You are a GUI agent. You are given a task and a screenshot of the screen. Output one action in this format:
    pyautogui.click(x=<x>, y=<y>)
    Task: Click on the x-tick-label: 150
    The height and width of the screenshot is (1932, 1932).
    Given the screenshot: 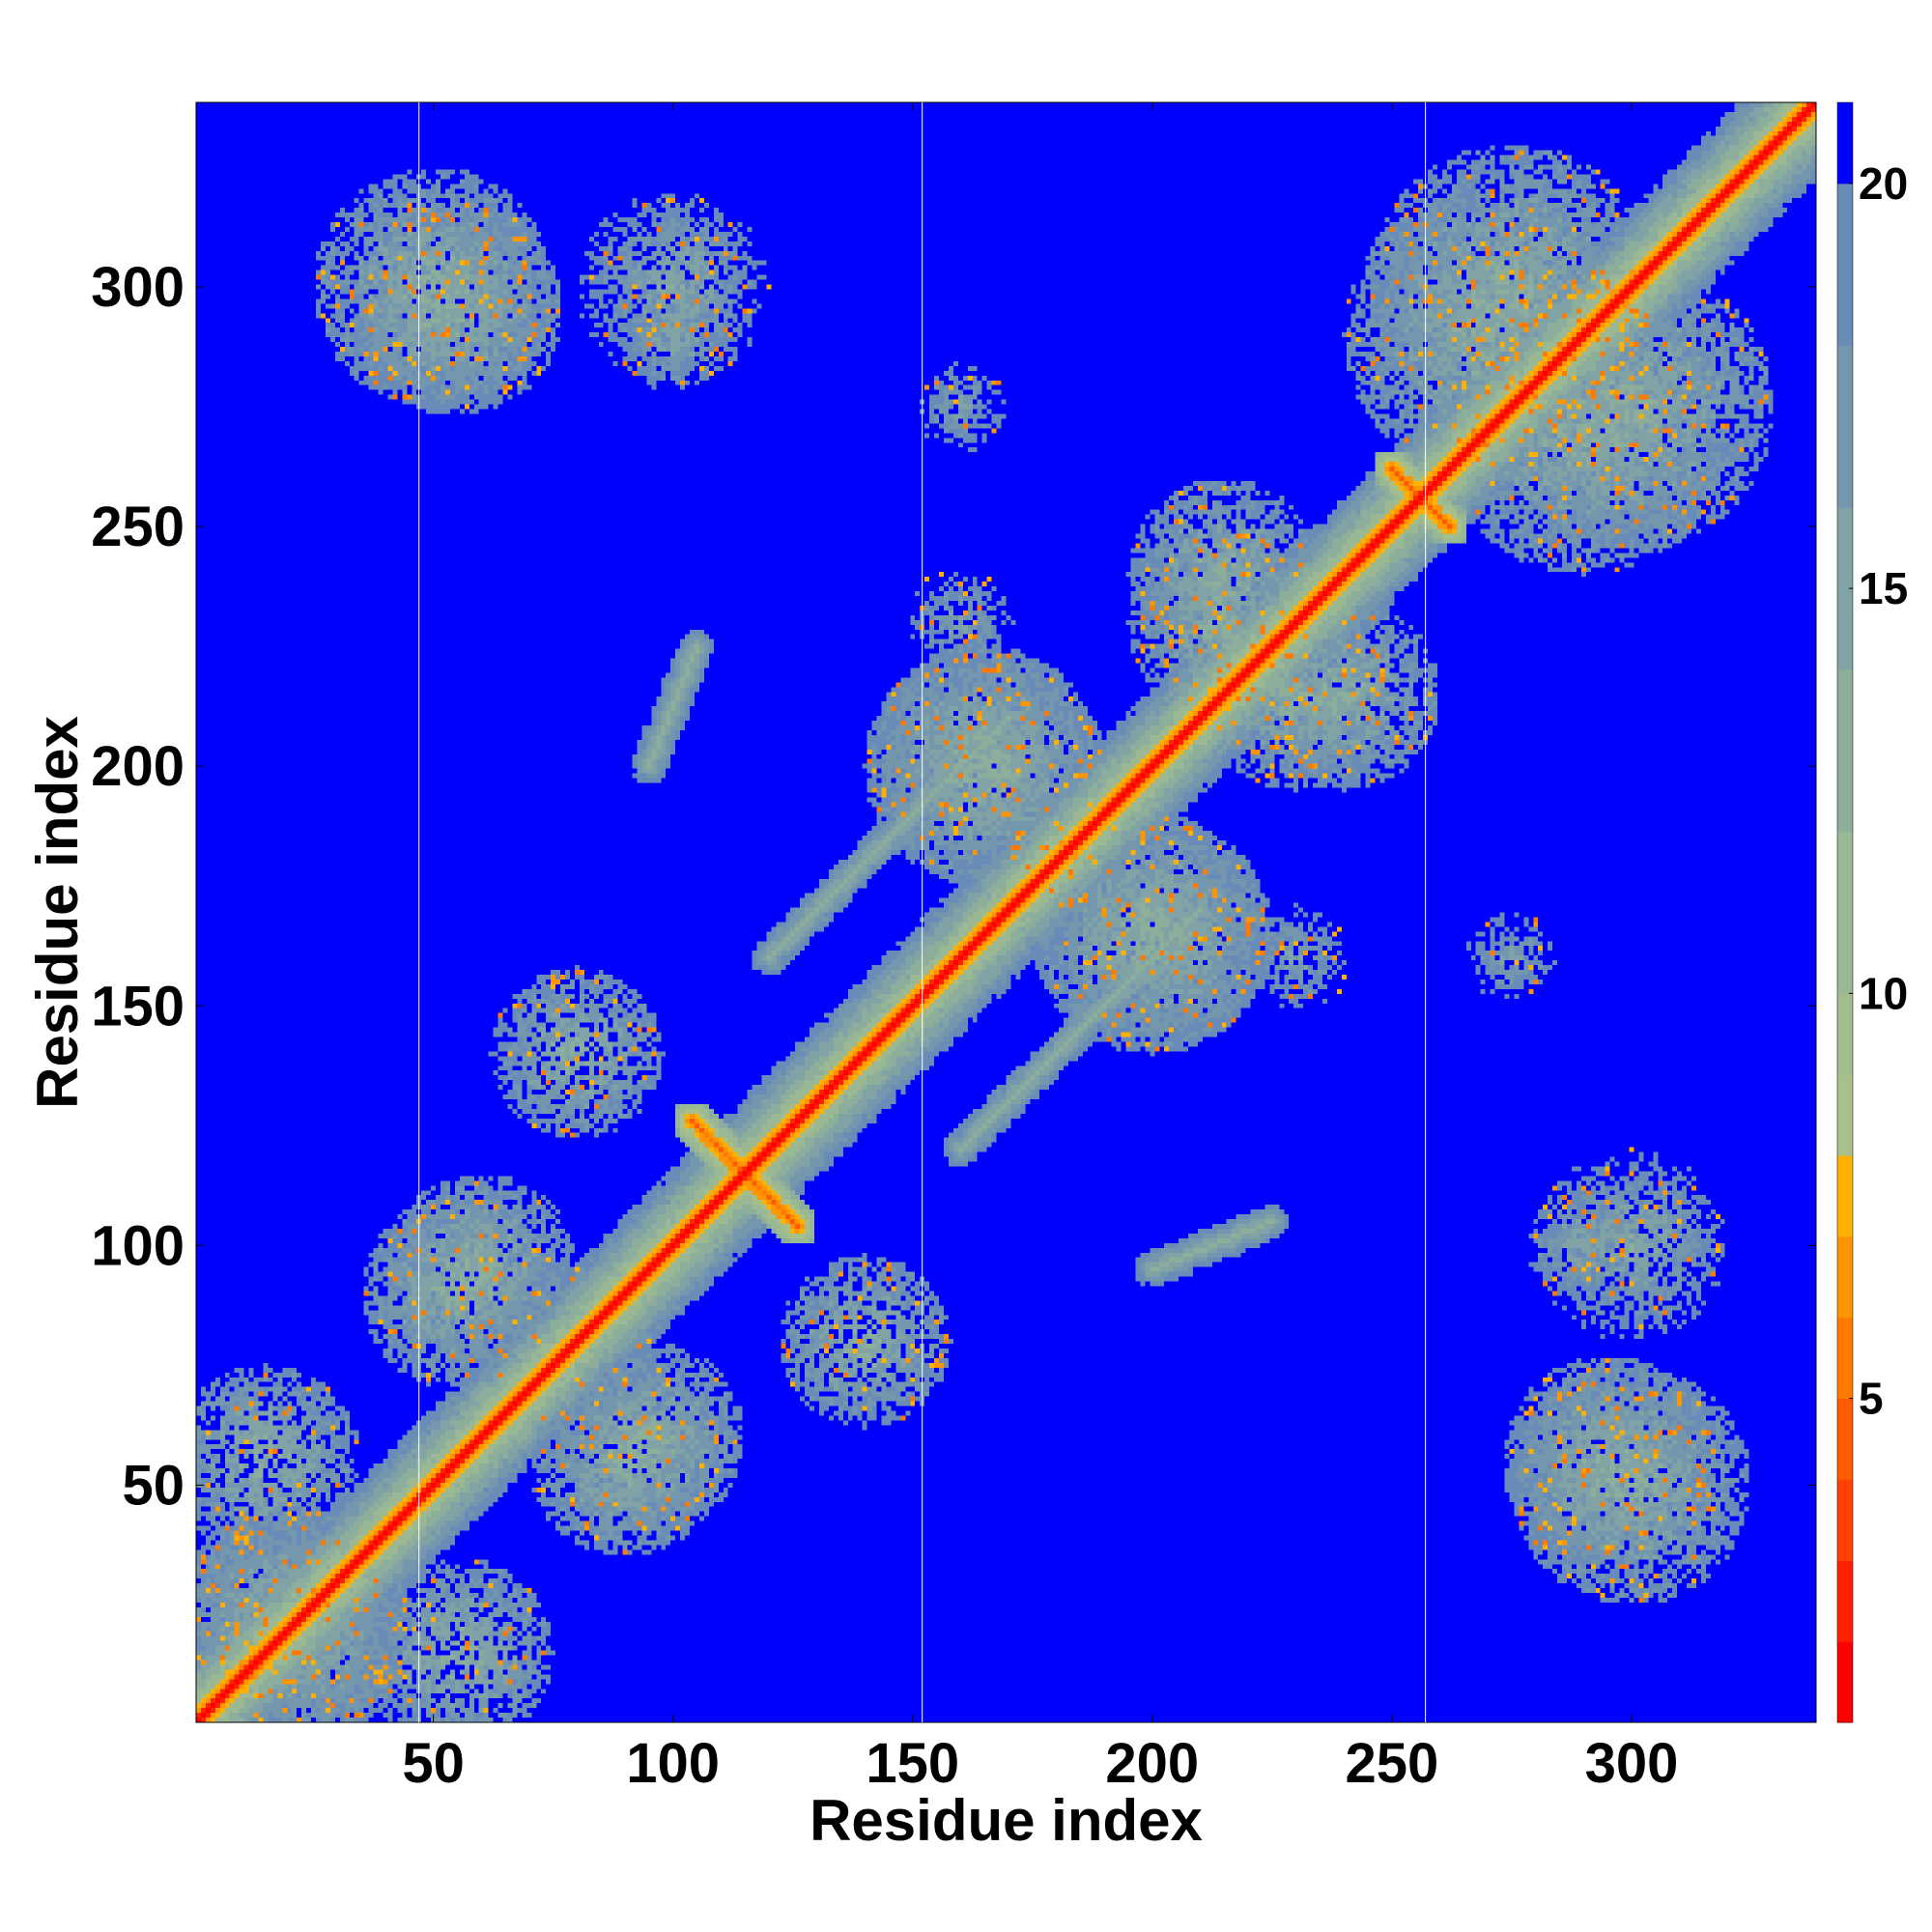 What is the action you would take?
    pyautogui.click(x=912, y=1763)
    